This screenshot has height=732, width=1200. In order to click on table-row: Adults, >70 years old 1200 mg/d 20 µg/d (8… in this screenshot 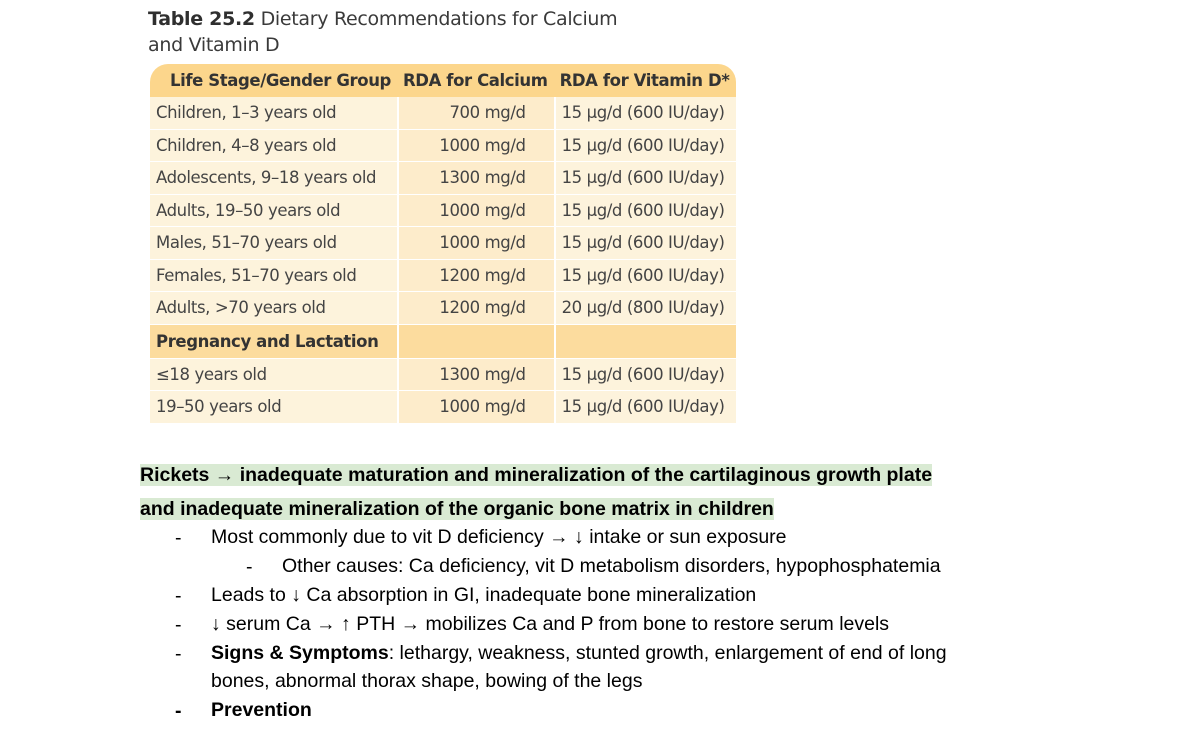, I will do `click(443, 308)`.